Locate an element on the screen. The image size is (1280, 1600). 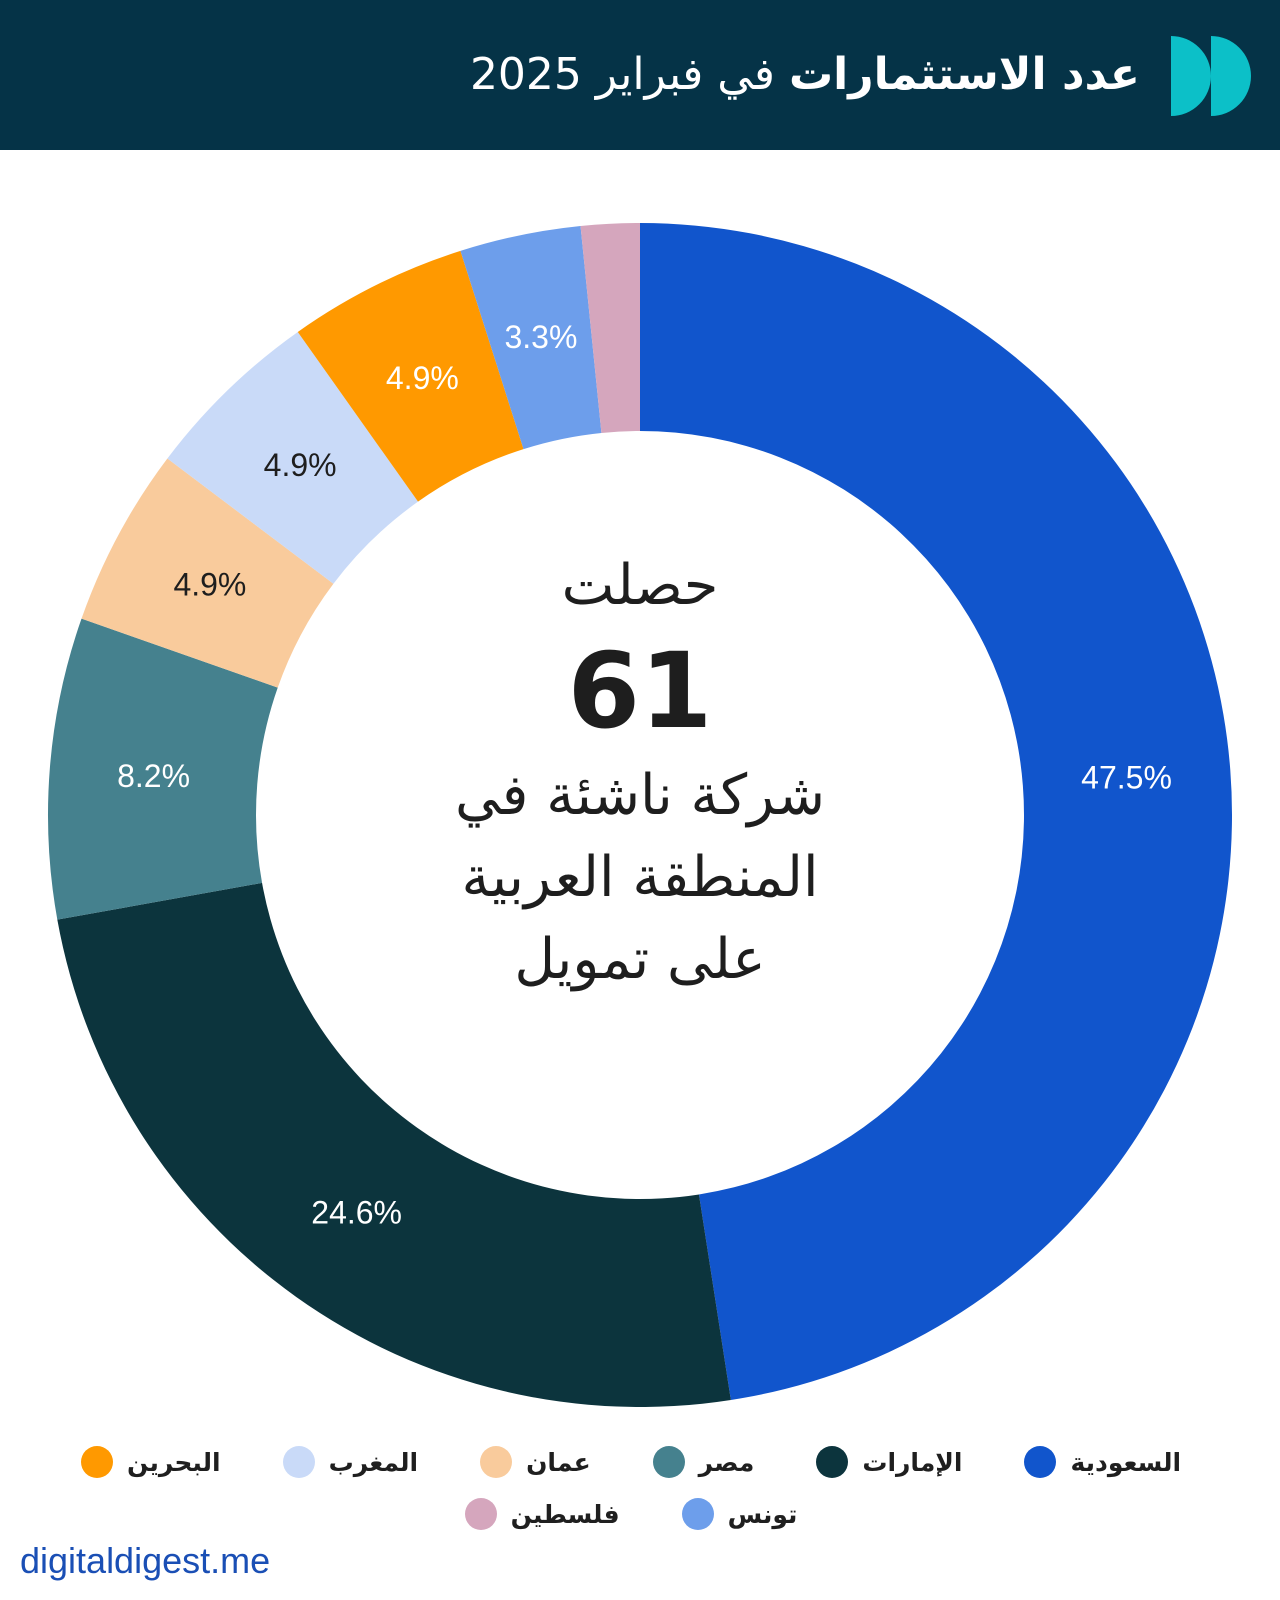
legend-item: السعودية is located at coordinates (1111, 1462).